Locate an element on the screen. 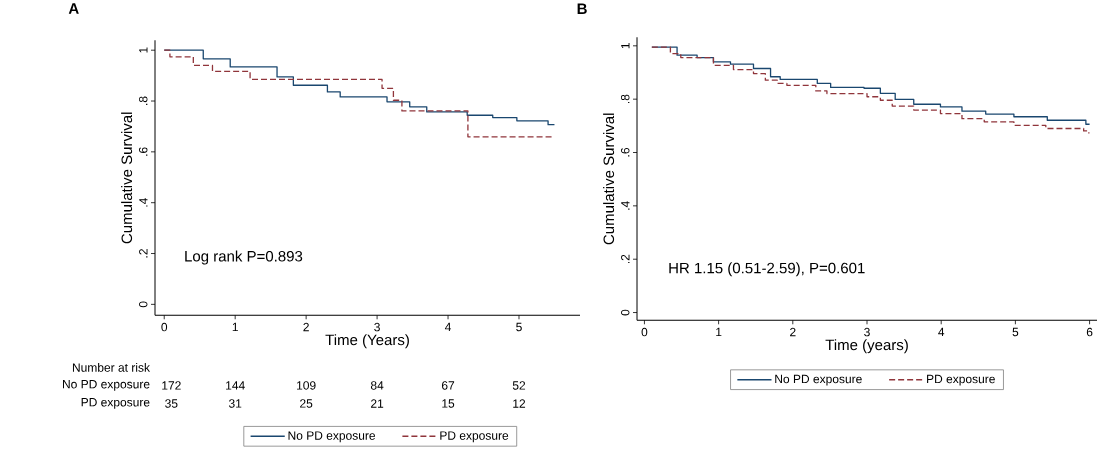  text: PD exposure is located at coordinates (115, 403).